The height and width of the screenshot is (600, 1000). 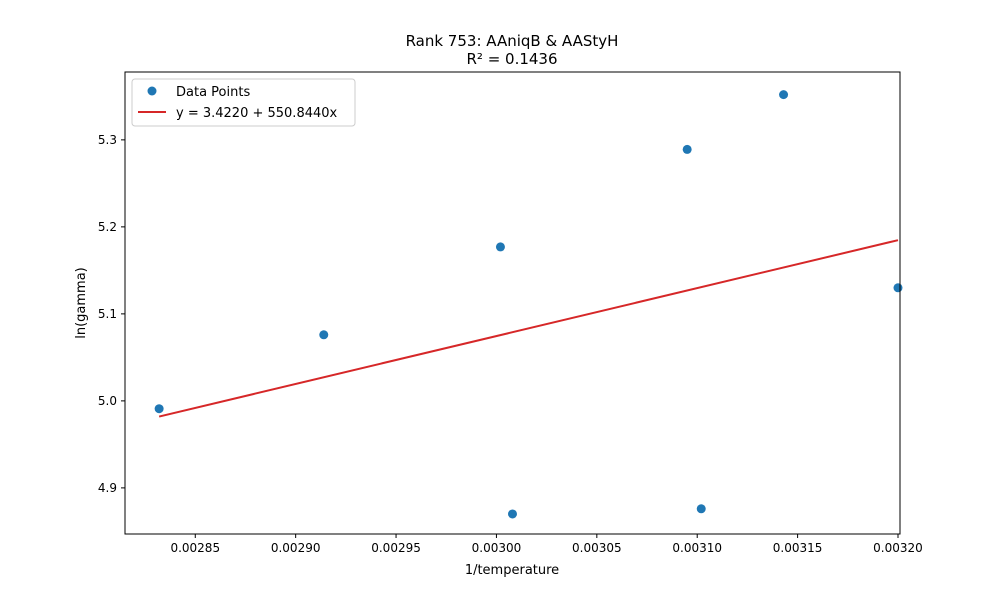 I want to click on chart-subtitle: R² = 0.1436, so click(x=511, y=59).